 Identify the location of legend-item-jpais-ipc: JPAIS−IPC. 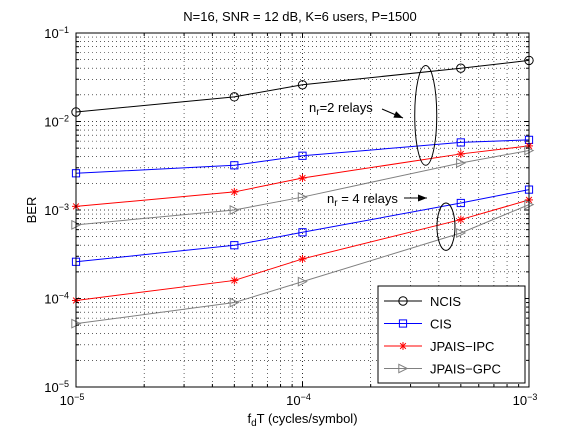
(439, 346).